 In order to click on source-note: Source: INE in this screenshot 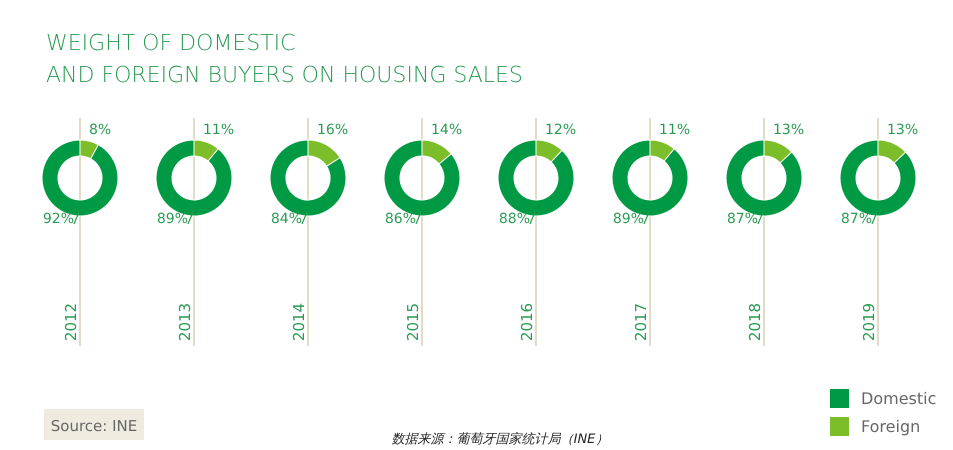, I will do `click(94, 426)`.